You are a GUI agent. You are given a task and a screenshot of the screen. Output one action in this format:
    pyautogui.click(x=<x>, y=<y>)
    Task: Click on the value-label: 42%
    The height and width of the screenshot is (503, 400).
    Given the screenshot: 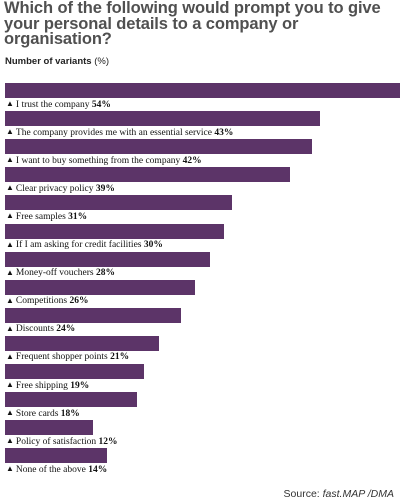 What is the action you would take?
    pyautogui.click(x=192, y=160)
    